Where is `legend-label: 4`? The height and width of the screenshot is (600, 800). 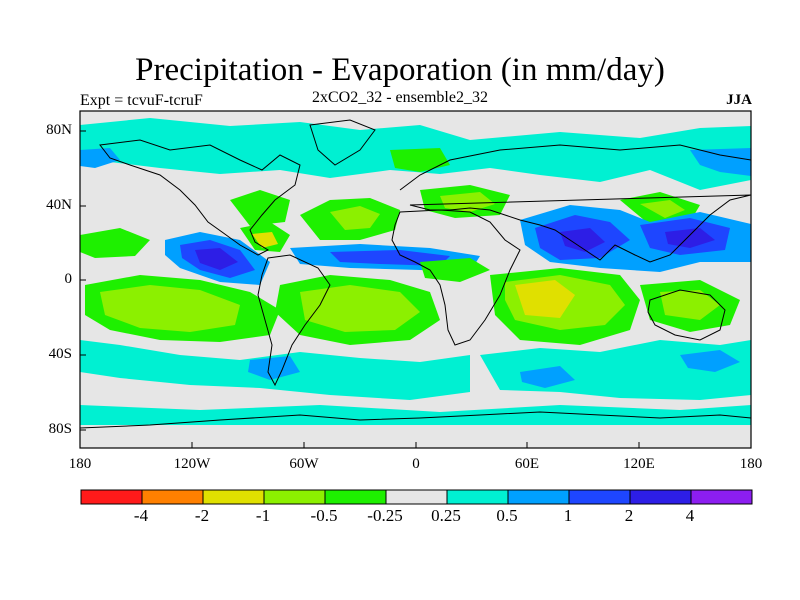
legend-label: 4 is located at coordinates (690, 515).